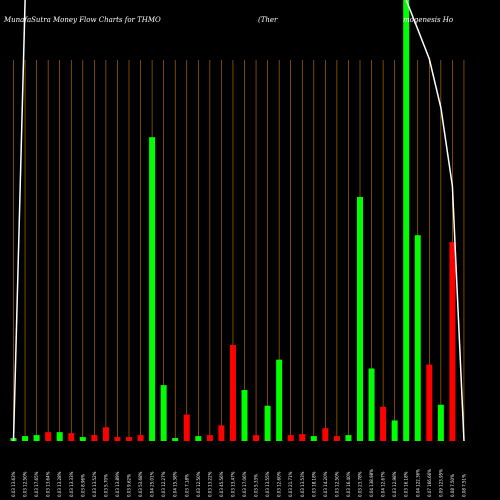  I want to click on tick-label-19: 0.03 45.56%, so click(221, 484).